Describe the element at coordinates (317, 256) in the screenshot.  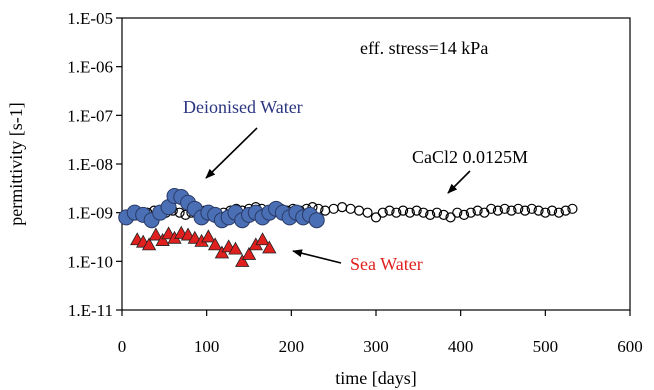
I see `arrow-sea-water` at that location.